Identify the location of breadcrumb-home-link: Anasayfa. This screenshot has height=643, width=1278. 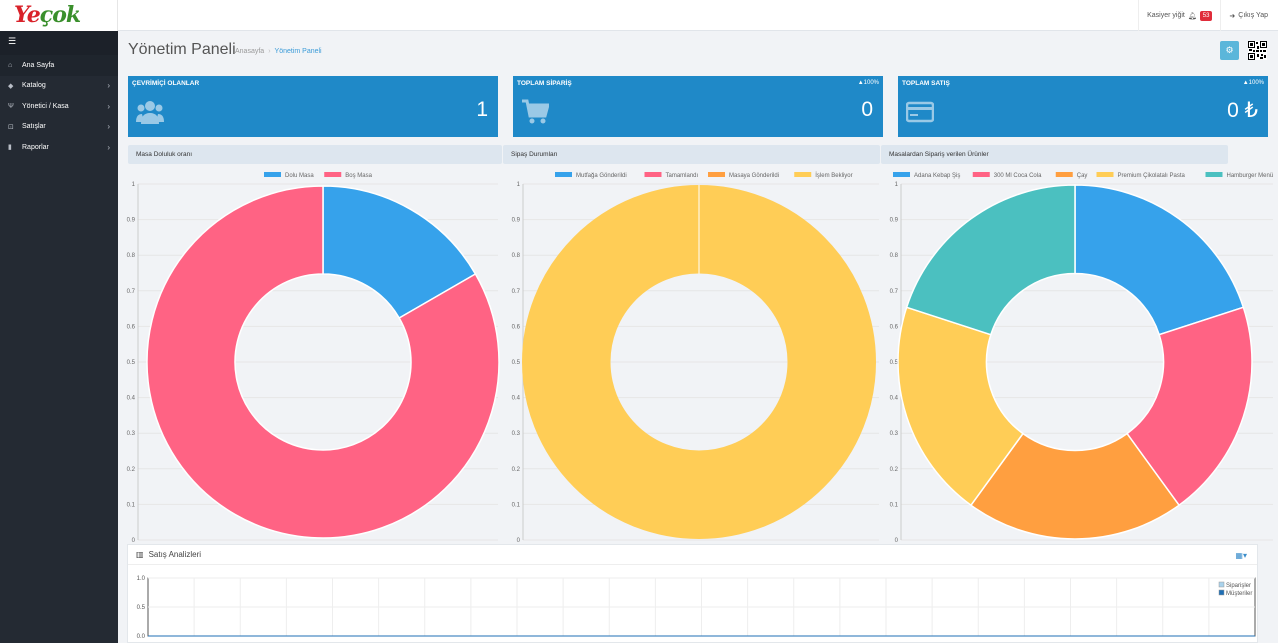
(250, 51).